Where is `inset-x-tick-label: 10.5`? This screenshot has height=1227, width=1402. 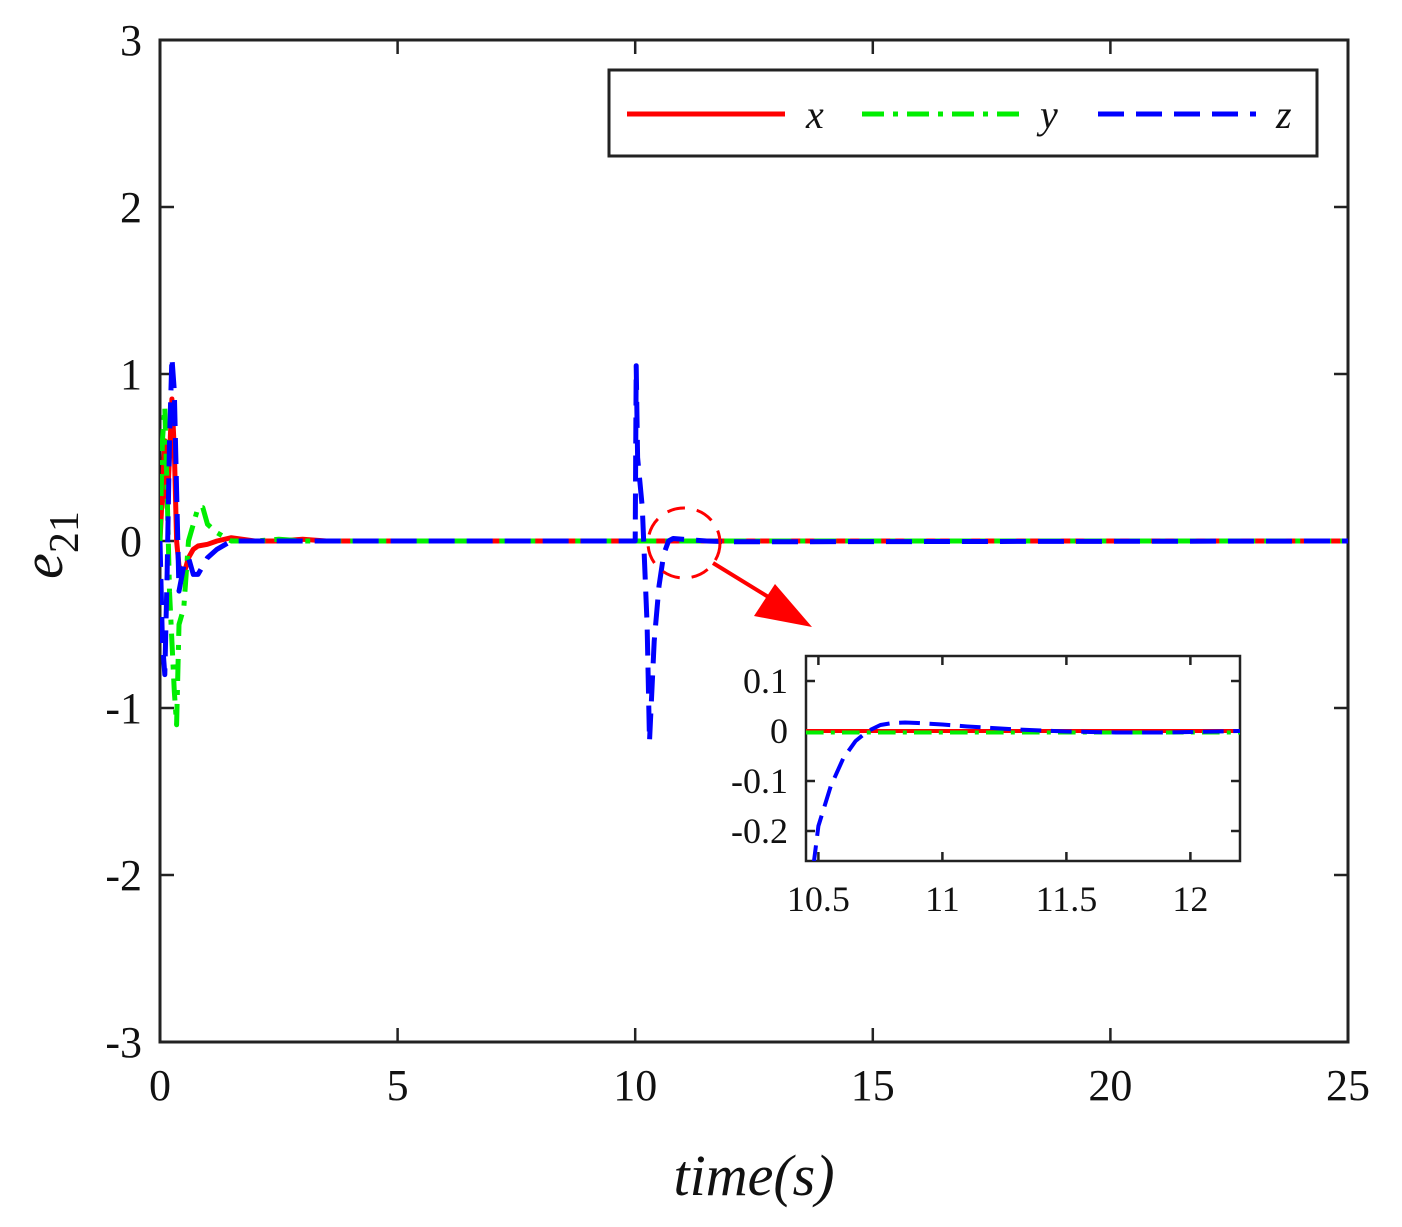 inset-x-tick-label: 10.5 is located at coordinates (818, 899).